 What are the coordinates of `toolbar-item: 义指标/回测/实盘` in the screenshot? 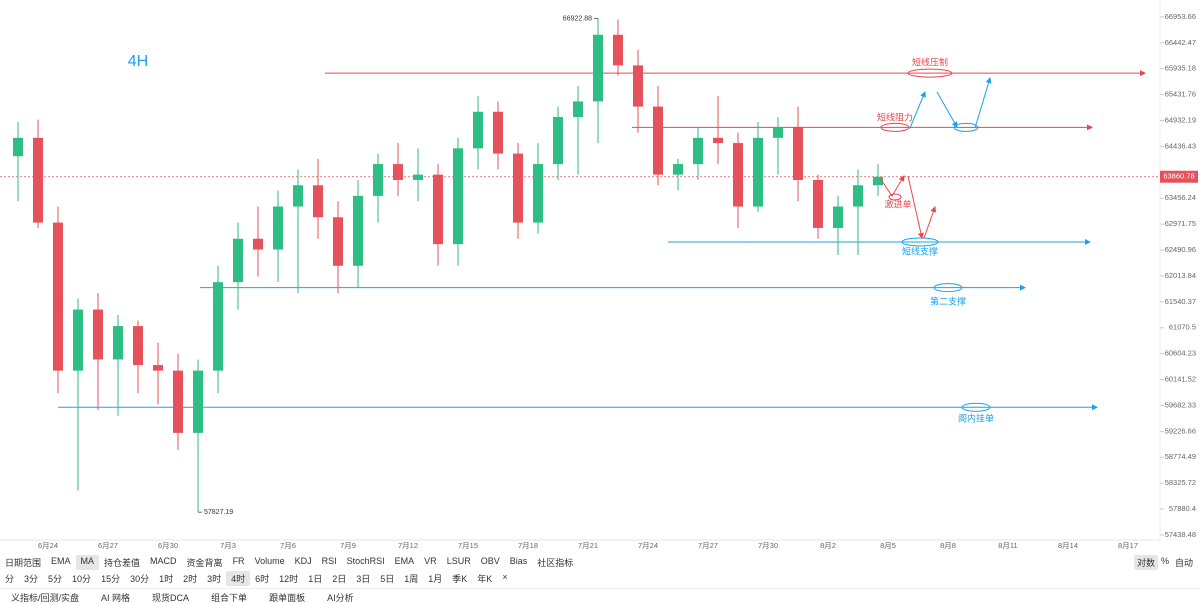 It's located at (45, 598).